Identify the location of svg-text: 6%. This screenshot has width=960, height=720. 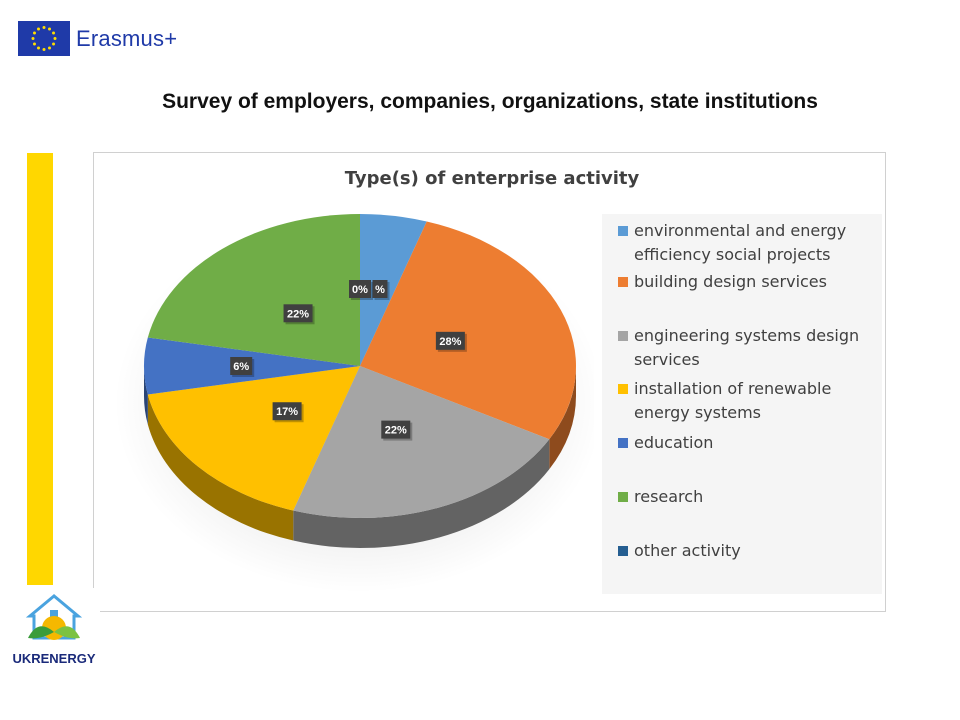
(241, 367).